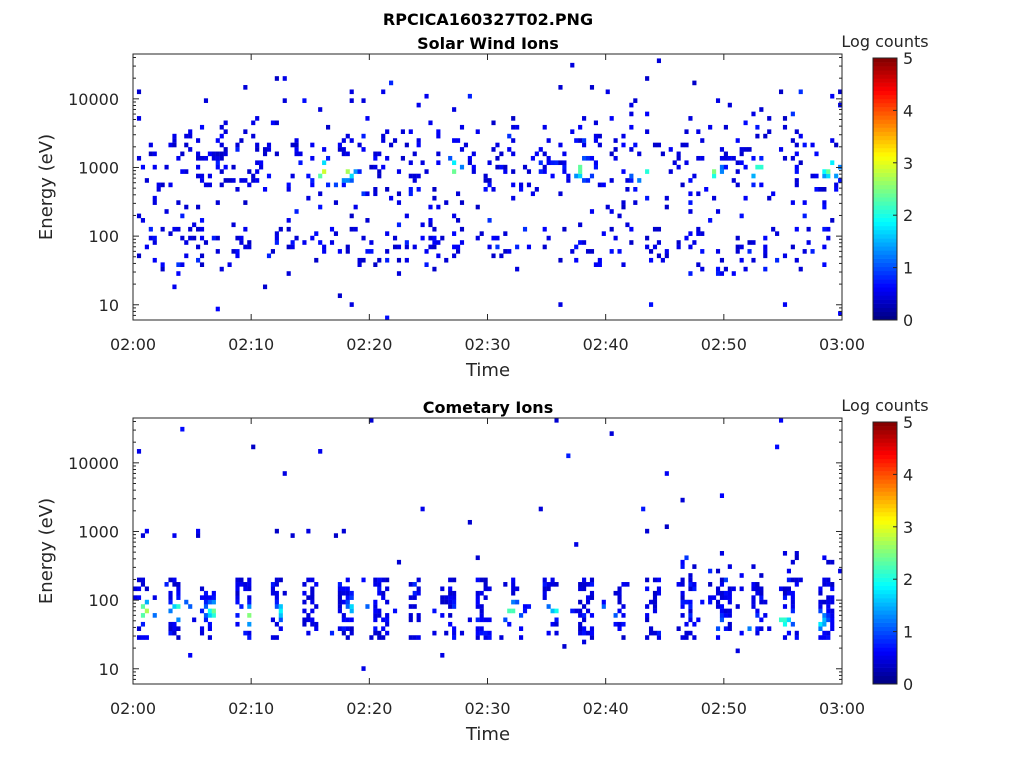 The width and height of the screenshot is (1024, 768). I want to click on colorbar-tick-label: 3, so click(908, 527).